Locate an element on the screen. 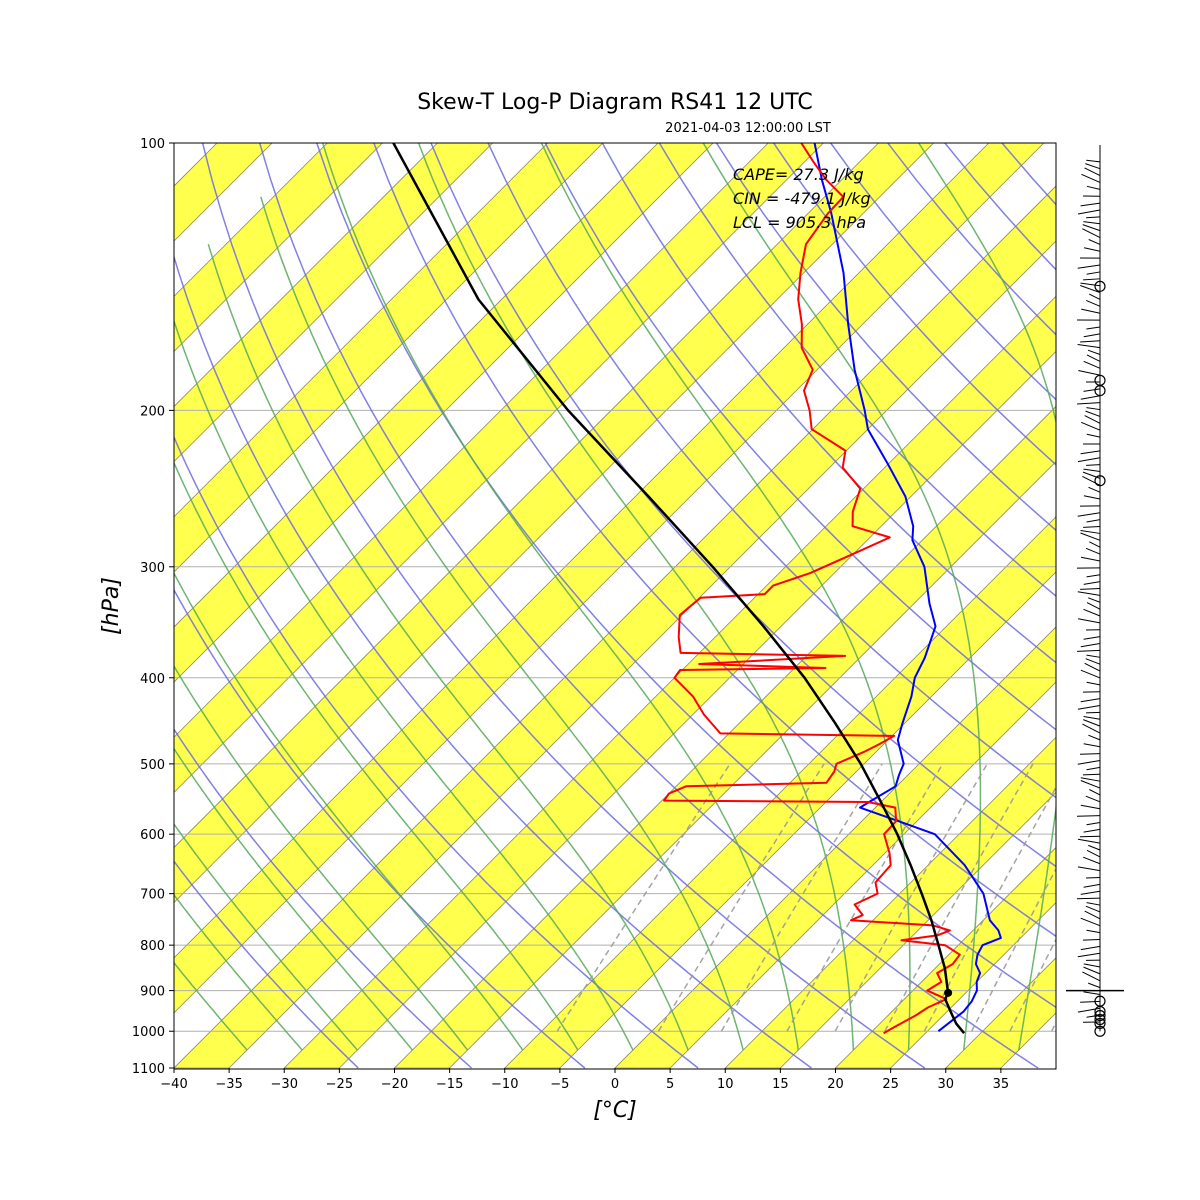 Image resolution: width=1200 pixels, height=1200 pixels. chart-title: Skew-T Log-P Diagram RS41 12 UTC is located at coordinates (615, 102).